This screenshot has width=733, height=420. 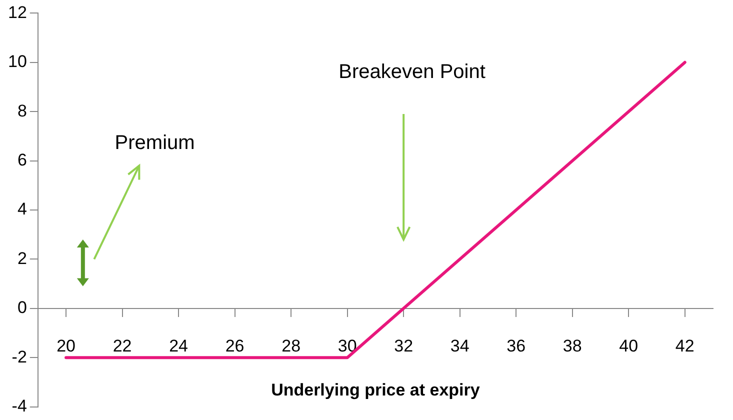 I want to click on y-tick-label: 4, so click(x=22, y=209).